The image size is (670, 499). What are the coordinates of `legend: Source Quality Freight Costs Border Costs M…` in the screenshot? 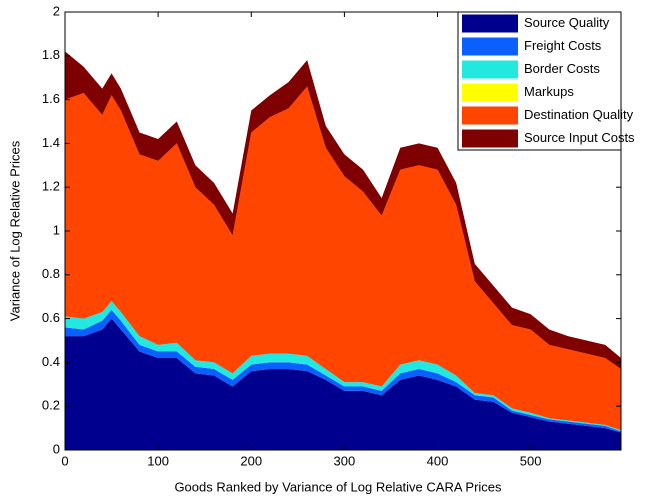 It's located at (546, 81).